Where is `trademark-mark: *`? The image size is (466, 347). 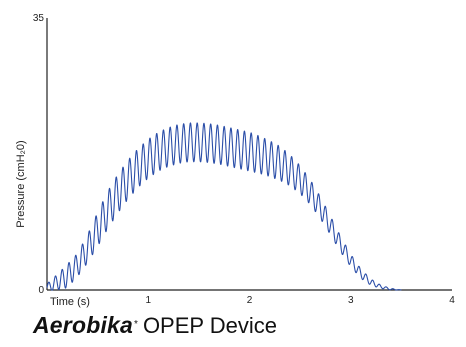 trademark-mark: * is located at coordinates (136, 324).